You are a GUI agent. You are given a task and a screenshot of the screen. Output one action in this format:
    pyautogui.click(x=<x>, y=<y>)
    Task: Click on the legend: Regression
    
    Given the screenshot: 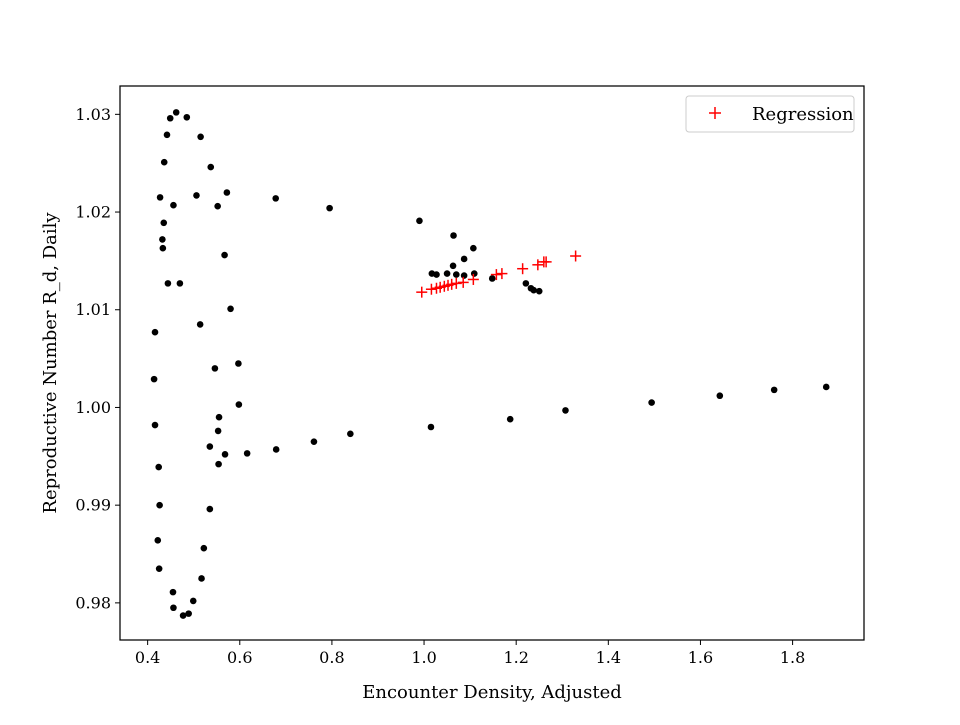 What is the action you would take?
    pyautogui.click(x=770, y=114)
    